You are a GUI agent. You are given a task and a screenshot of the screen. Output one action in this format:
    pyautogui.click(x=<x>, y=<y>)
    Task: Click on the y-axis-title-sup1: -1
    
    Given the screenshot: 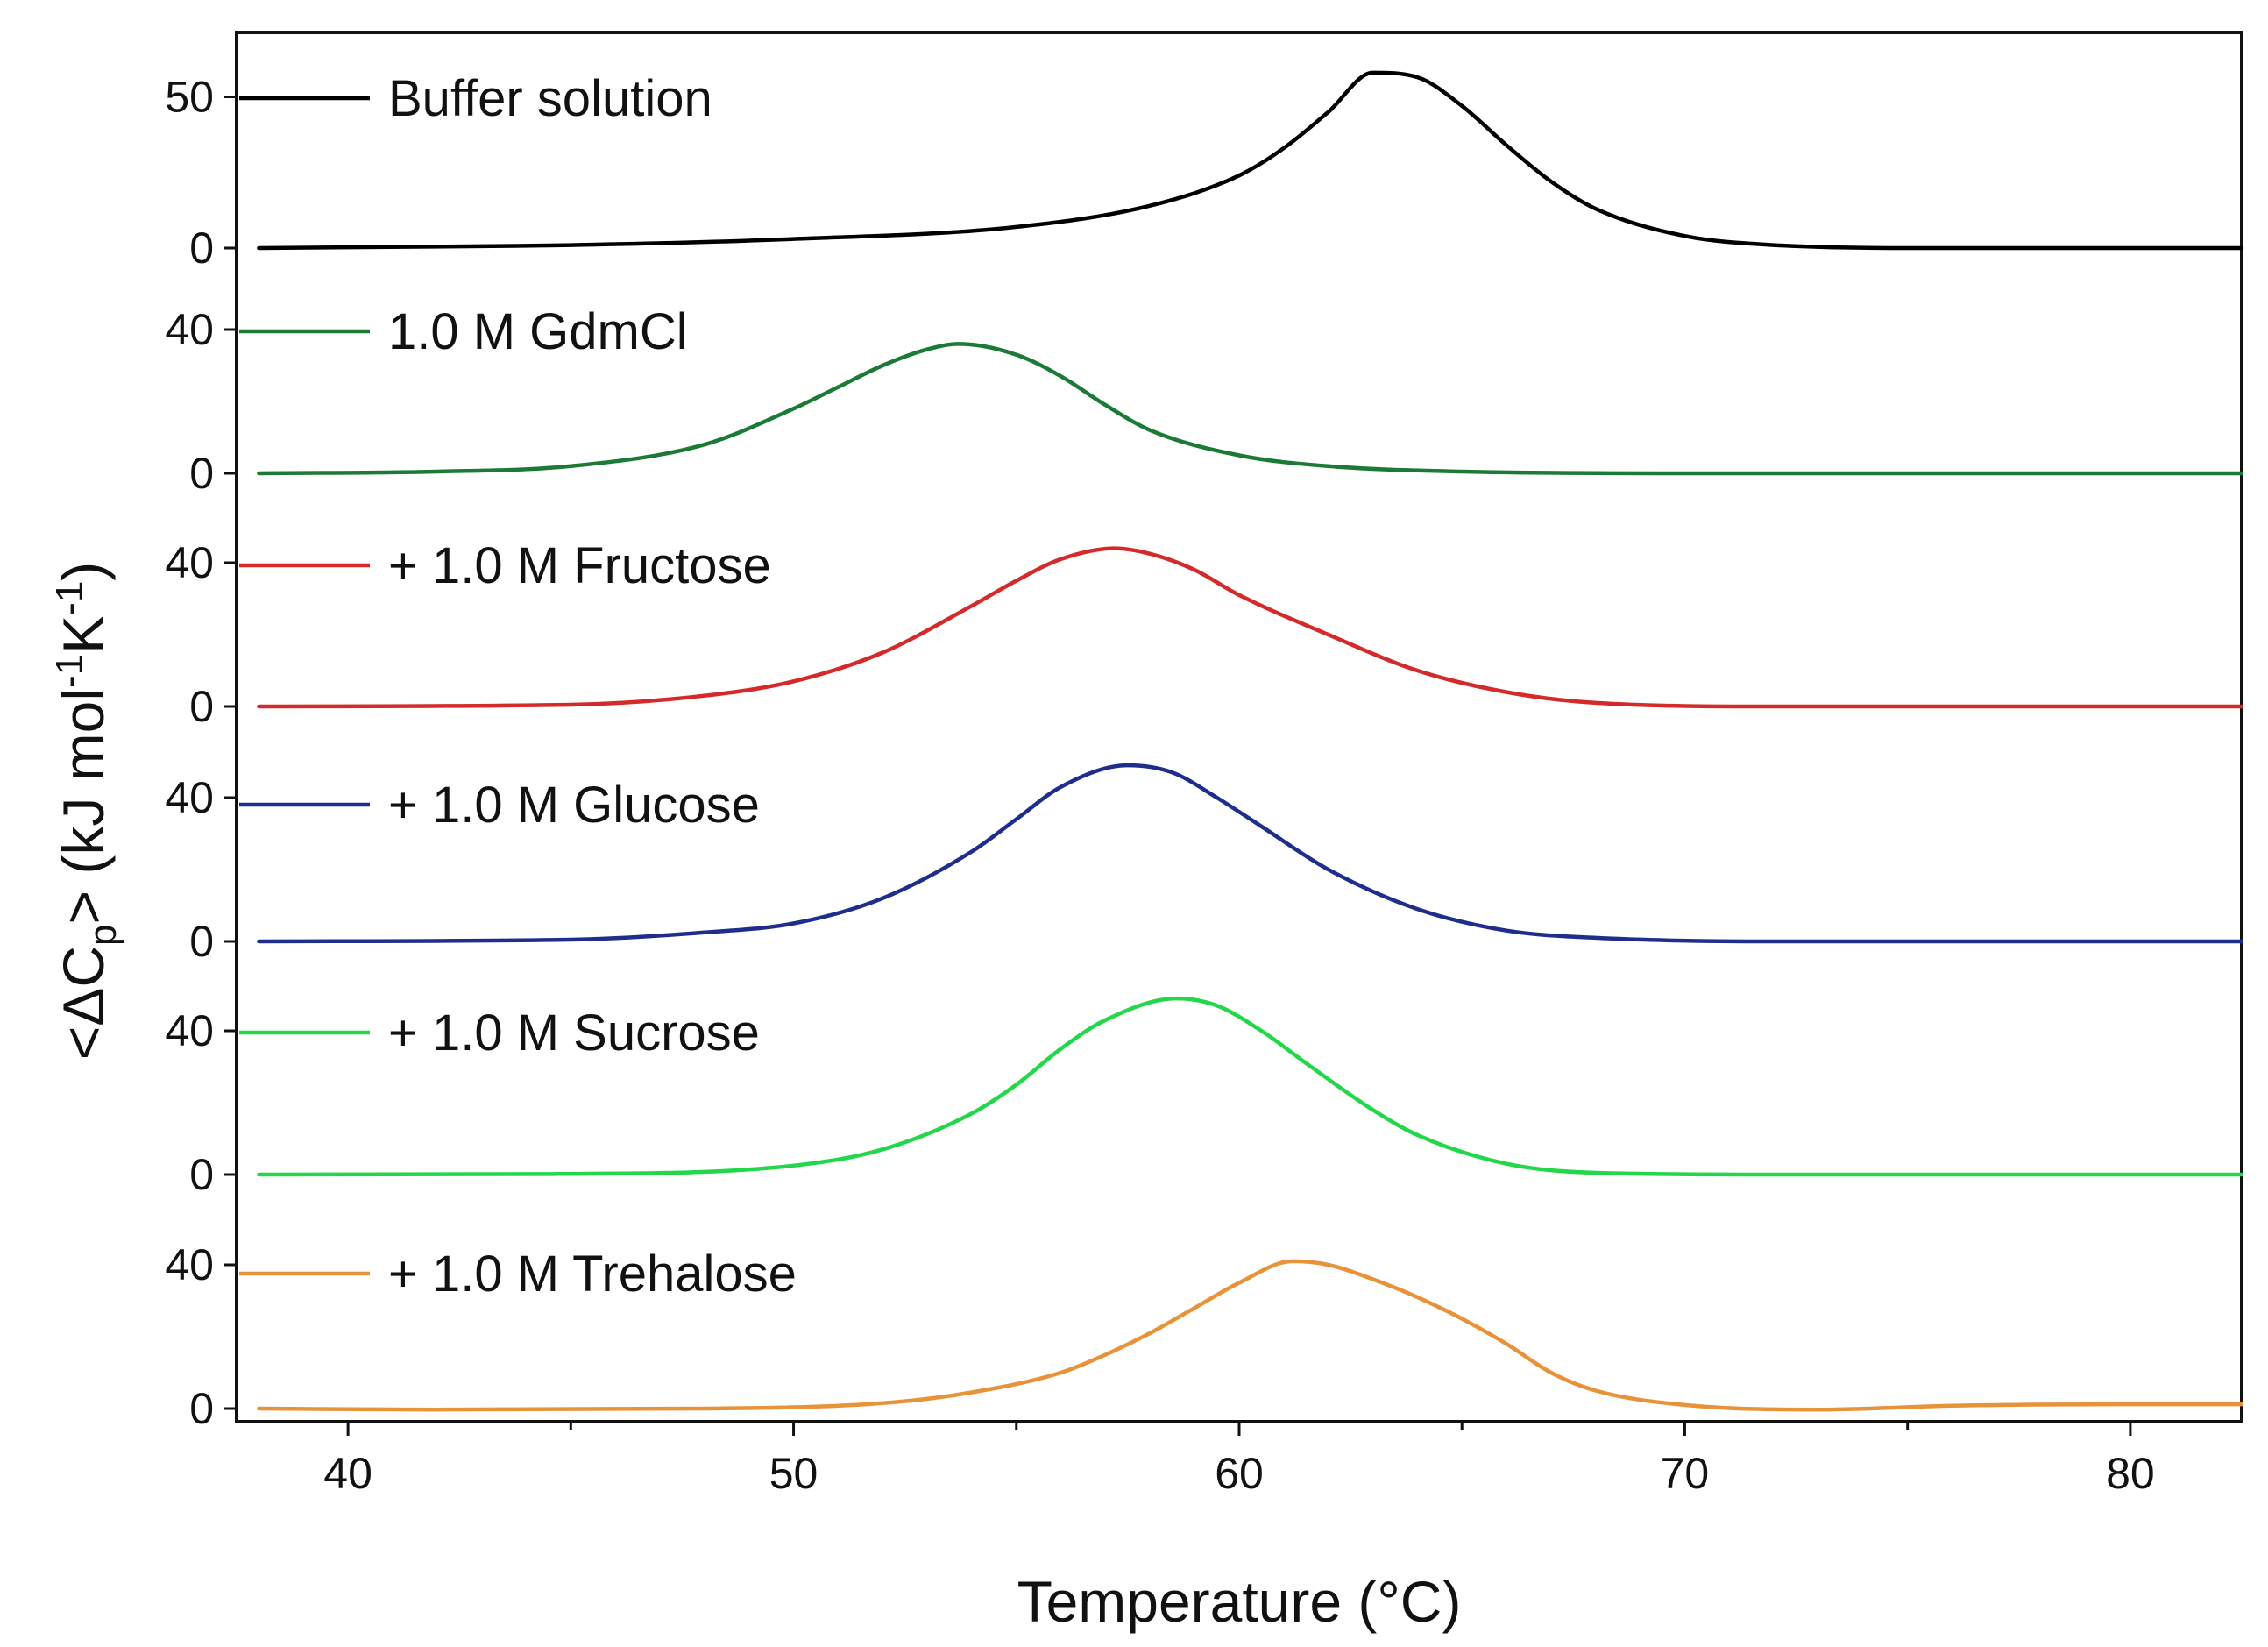 What is the action you would take?
    pyautogui.click(x=69, y=671)
    